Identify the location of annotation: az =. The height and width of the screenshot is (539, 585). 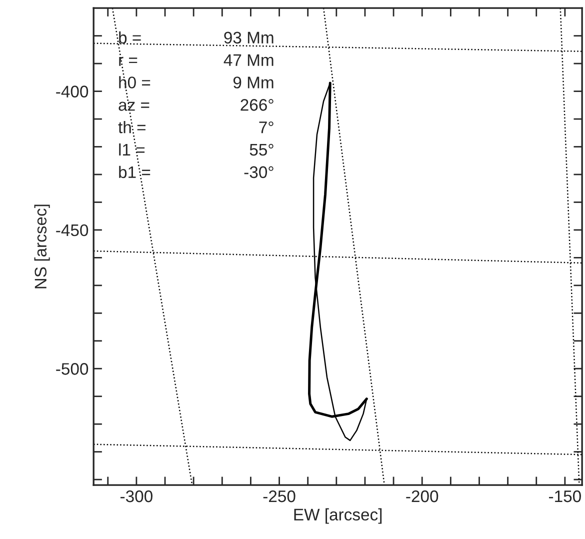
(134, 106).